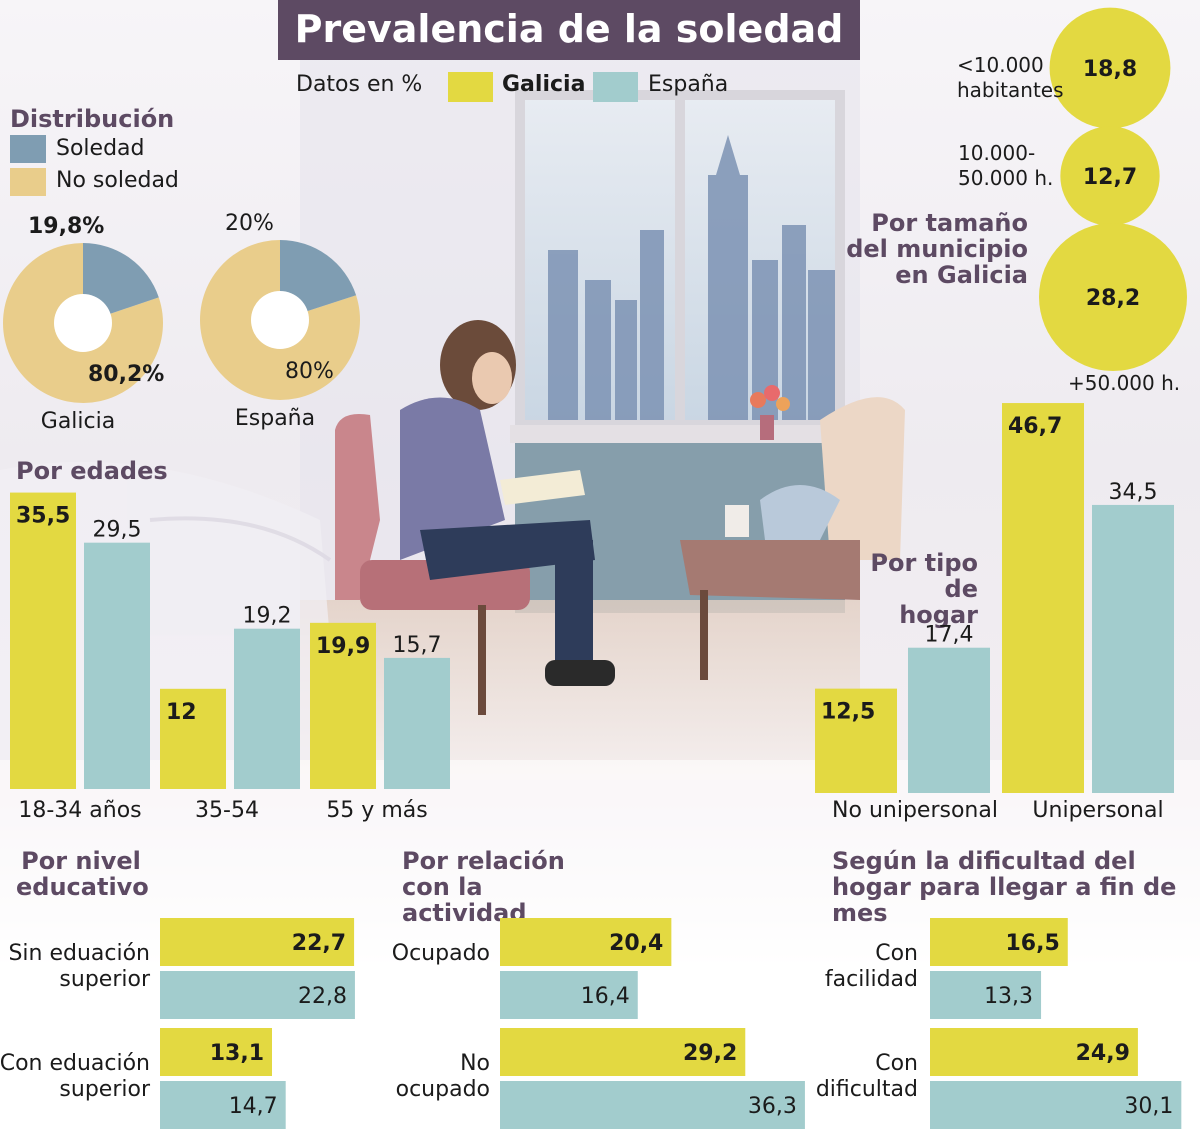  I want to click on bar-value-galicia: 46,7, so click(1035, 426).